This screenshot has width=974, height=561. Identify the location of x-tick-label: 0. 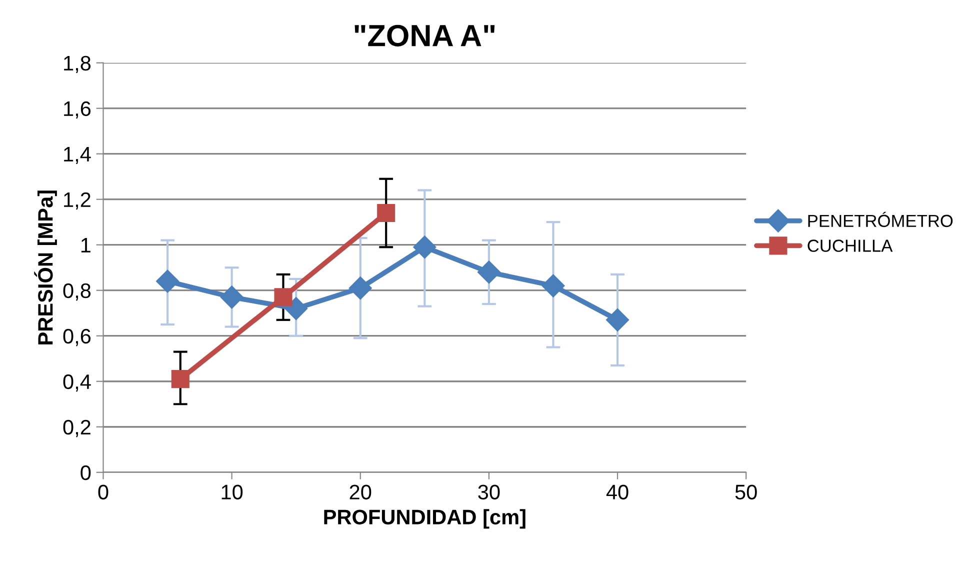
(103, 492).